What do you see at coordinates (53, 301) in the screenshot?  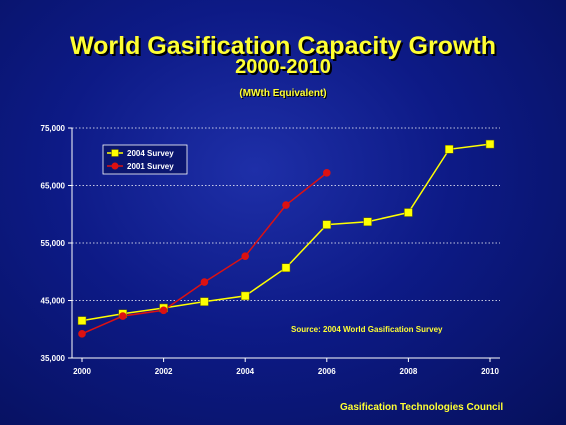 I see `y-tick-label: 45,000` at bounding box center [53, 301].